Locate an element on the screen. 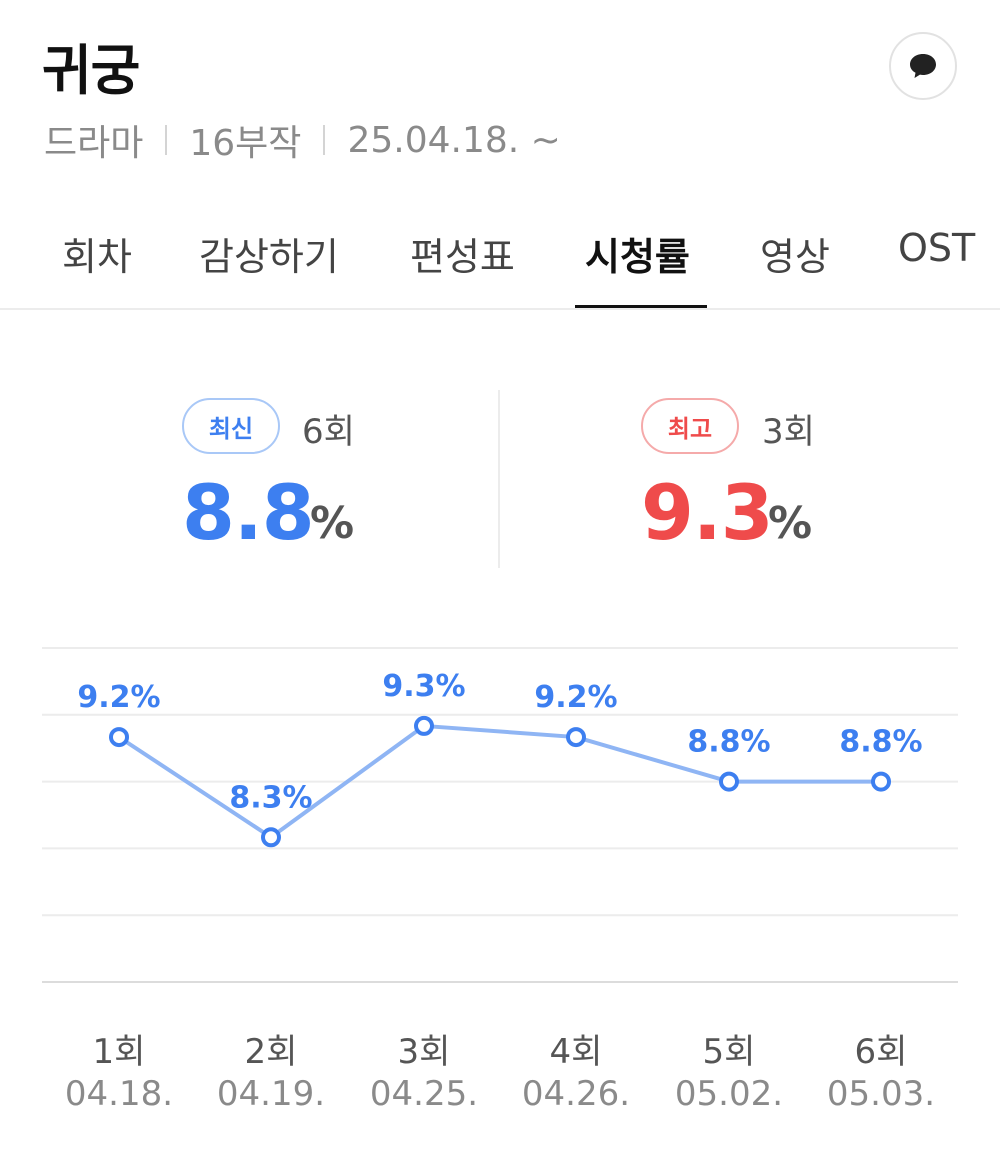  genre-label: 드라마 is located at coordinates (94, 143).